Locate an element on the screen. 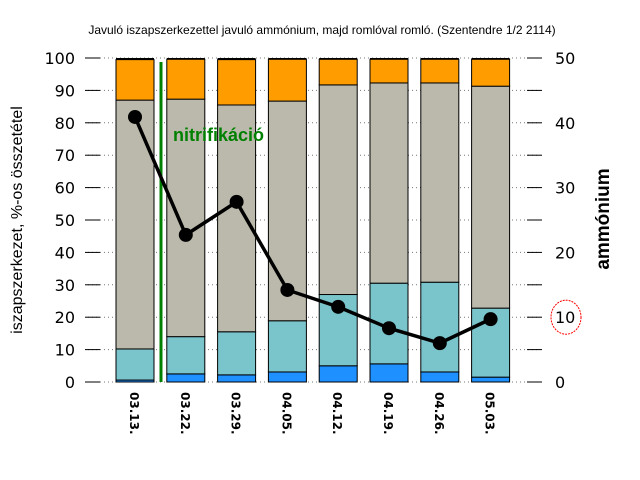  y2-tick-label: 0 is located at coordinates (560, 382).